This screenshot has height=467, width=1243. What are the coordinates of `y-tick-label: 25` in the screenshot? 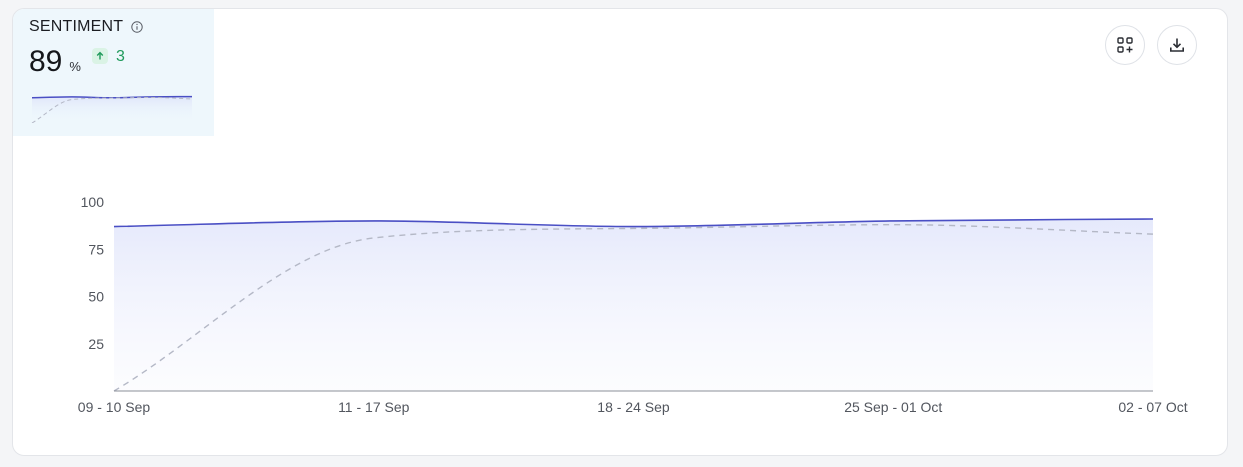 It's located at (96, 344).